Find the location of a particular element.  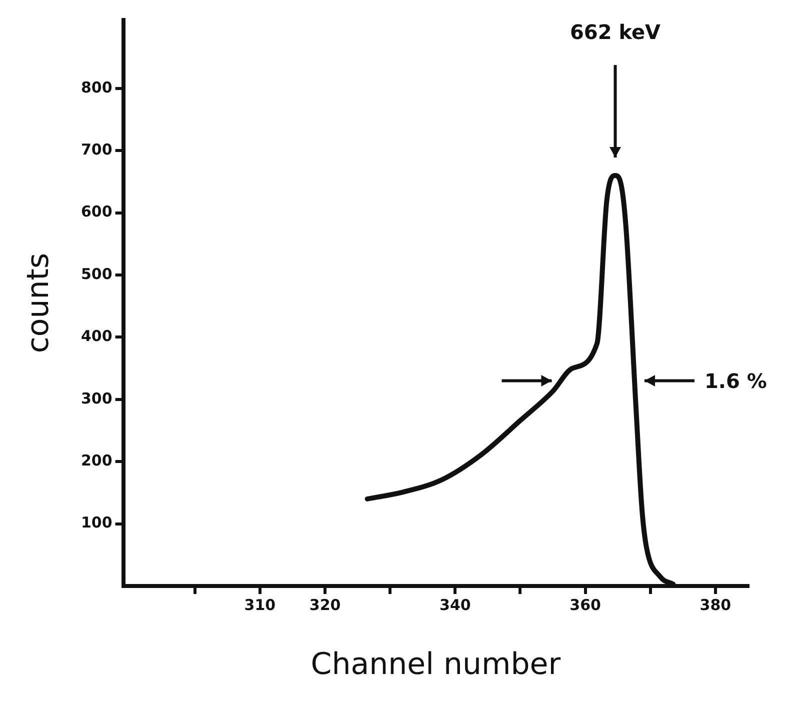

y-axis-title: counts is located at coordinates (38, 303).